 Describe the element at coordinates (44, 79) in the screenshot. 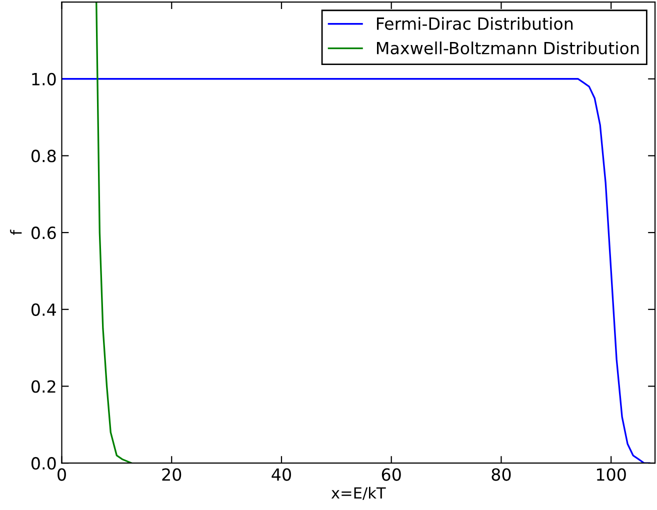

I see `y-tick-label: 1.0` at that location.